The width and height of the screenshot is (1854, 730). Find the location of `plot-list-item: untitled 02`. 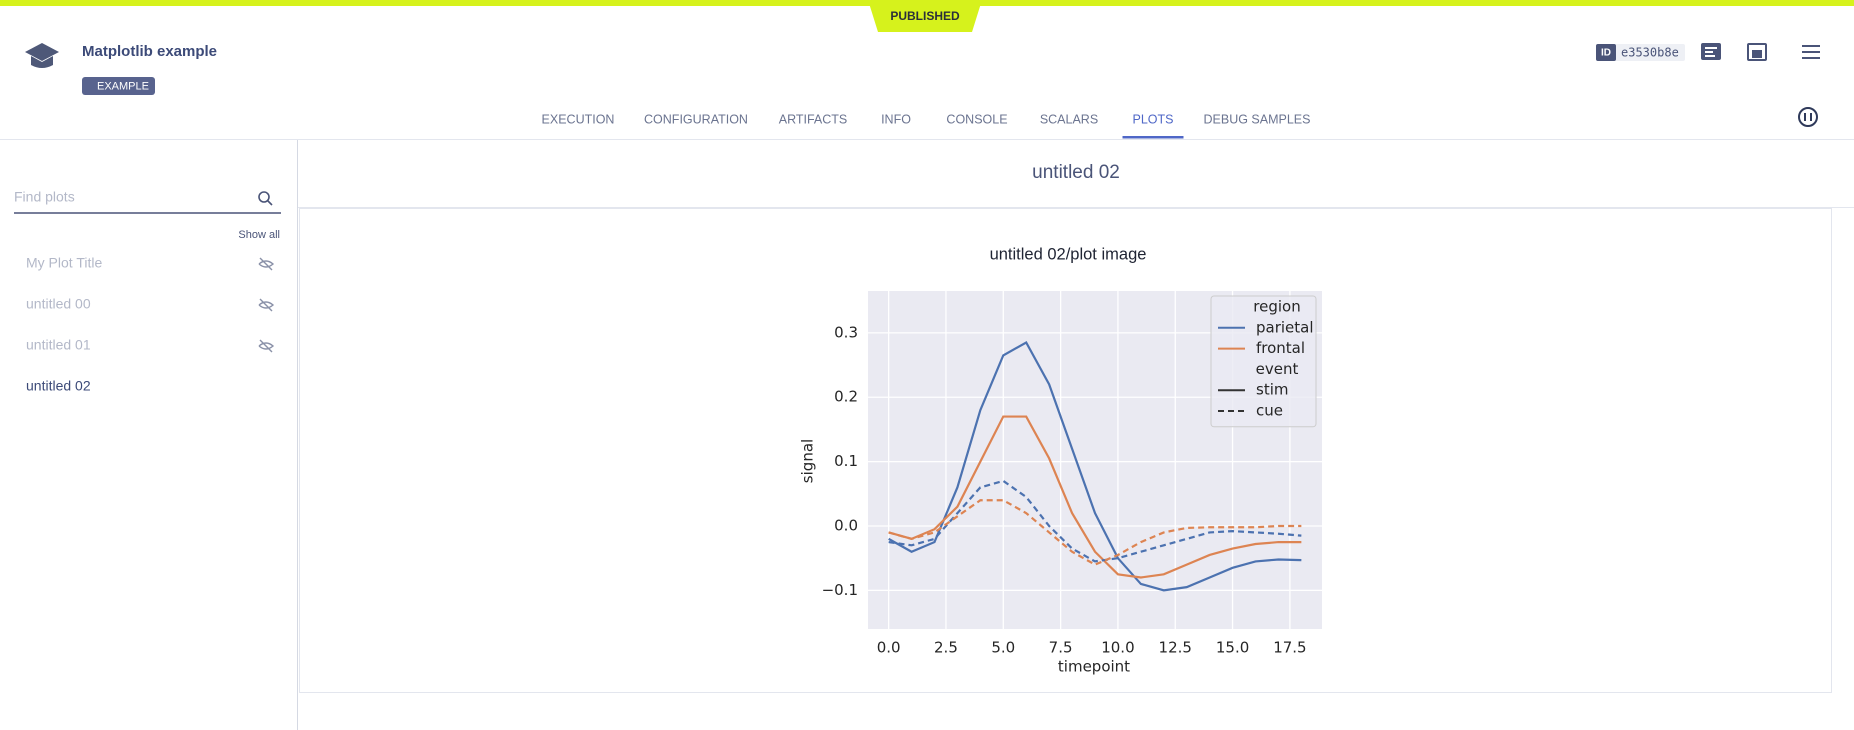

plot-list-item: untitled 02 is located at coordinates (58, 386).